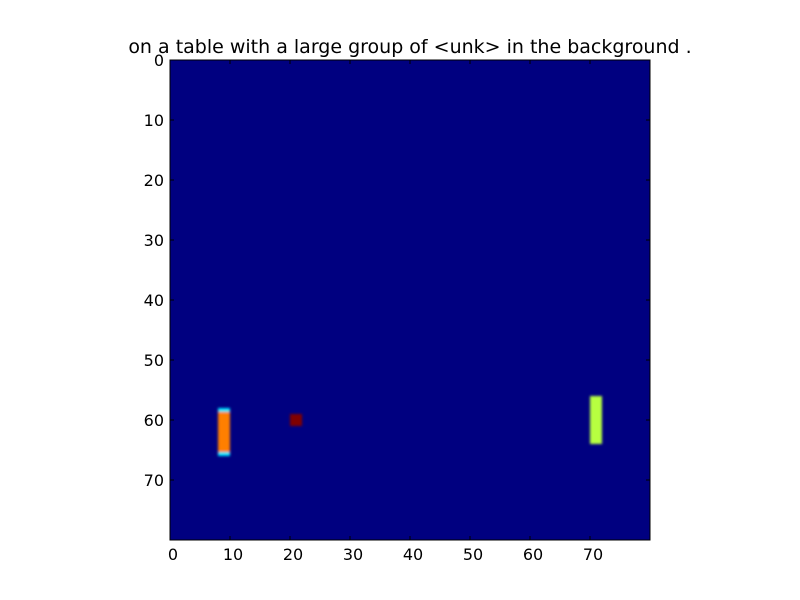 The image size is (800, 600). Describe the element at coordinates (293, 554) in the screenshot. I see `x-tick-label: 20` at that location.